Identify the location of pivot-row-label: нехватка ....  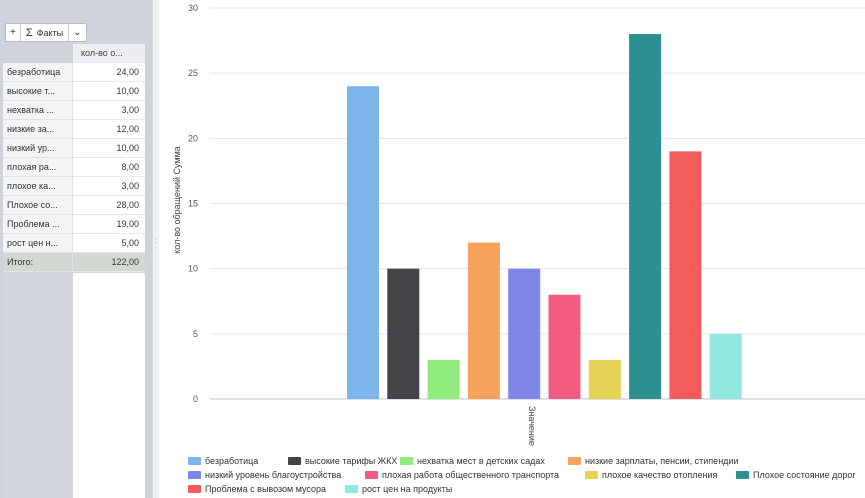
(38, 110).